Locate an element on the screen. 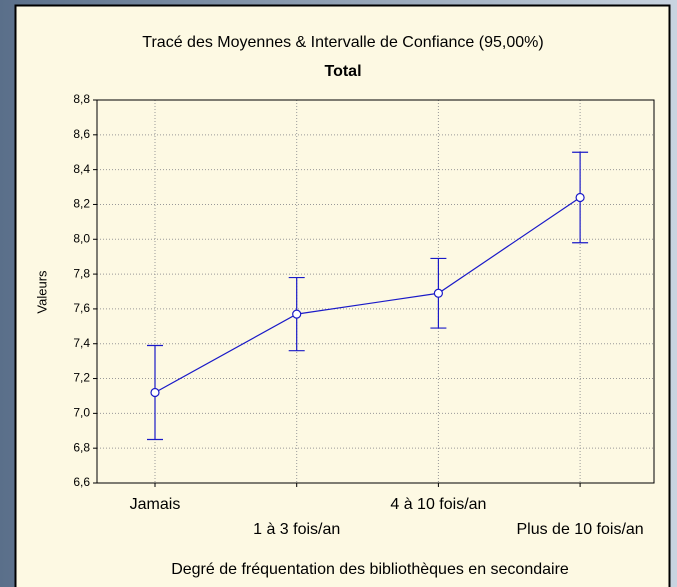 This screenshot has height=587, width=677. y-tick-label: 8,0 is located at coordinates (81, 238).